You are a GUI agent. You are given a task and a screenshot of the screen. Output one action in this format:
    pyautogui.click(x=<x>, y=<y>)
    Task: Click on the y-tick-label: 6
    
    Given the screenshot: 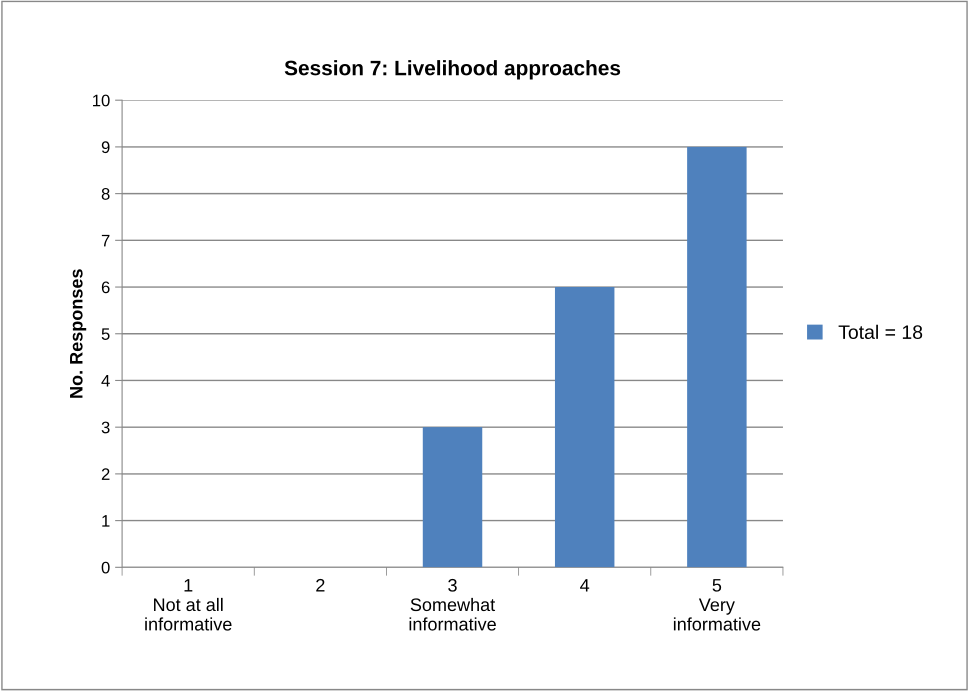 What is the action you would take?
    pyautogui.click(x=106, y=287)
    